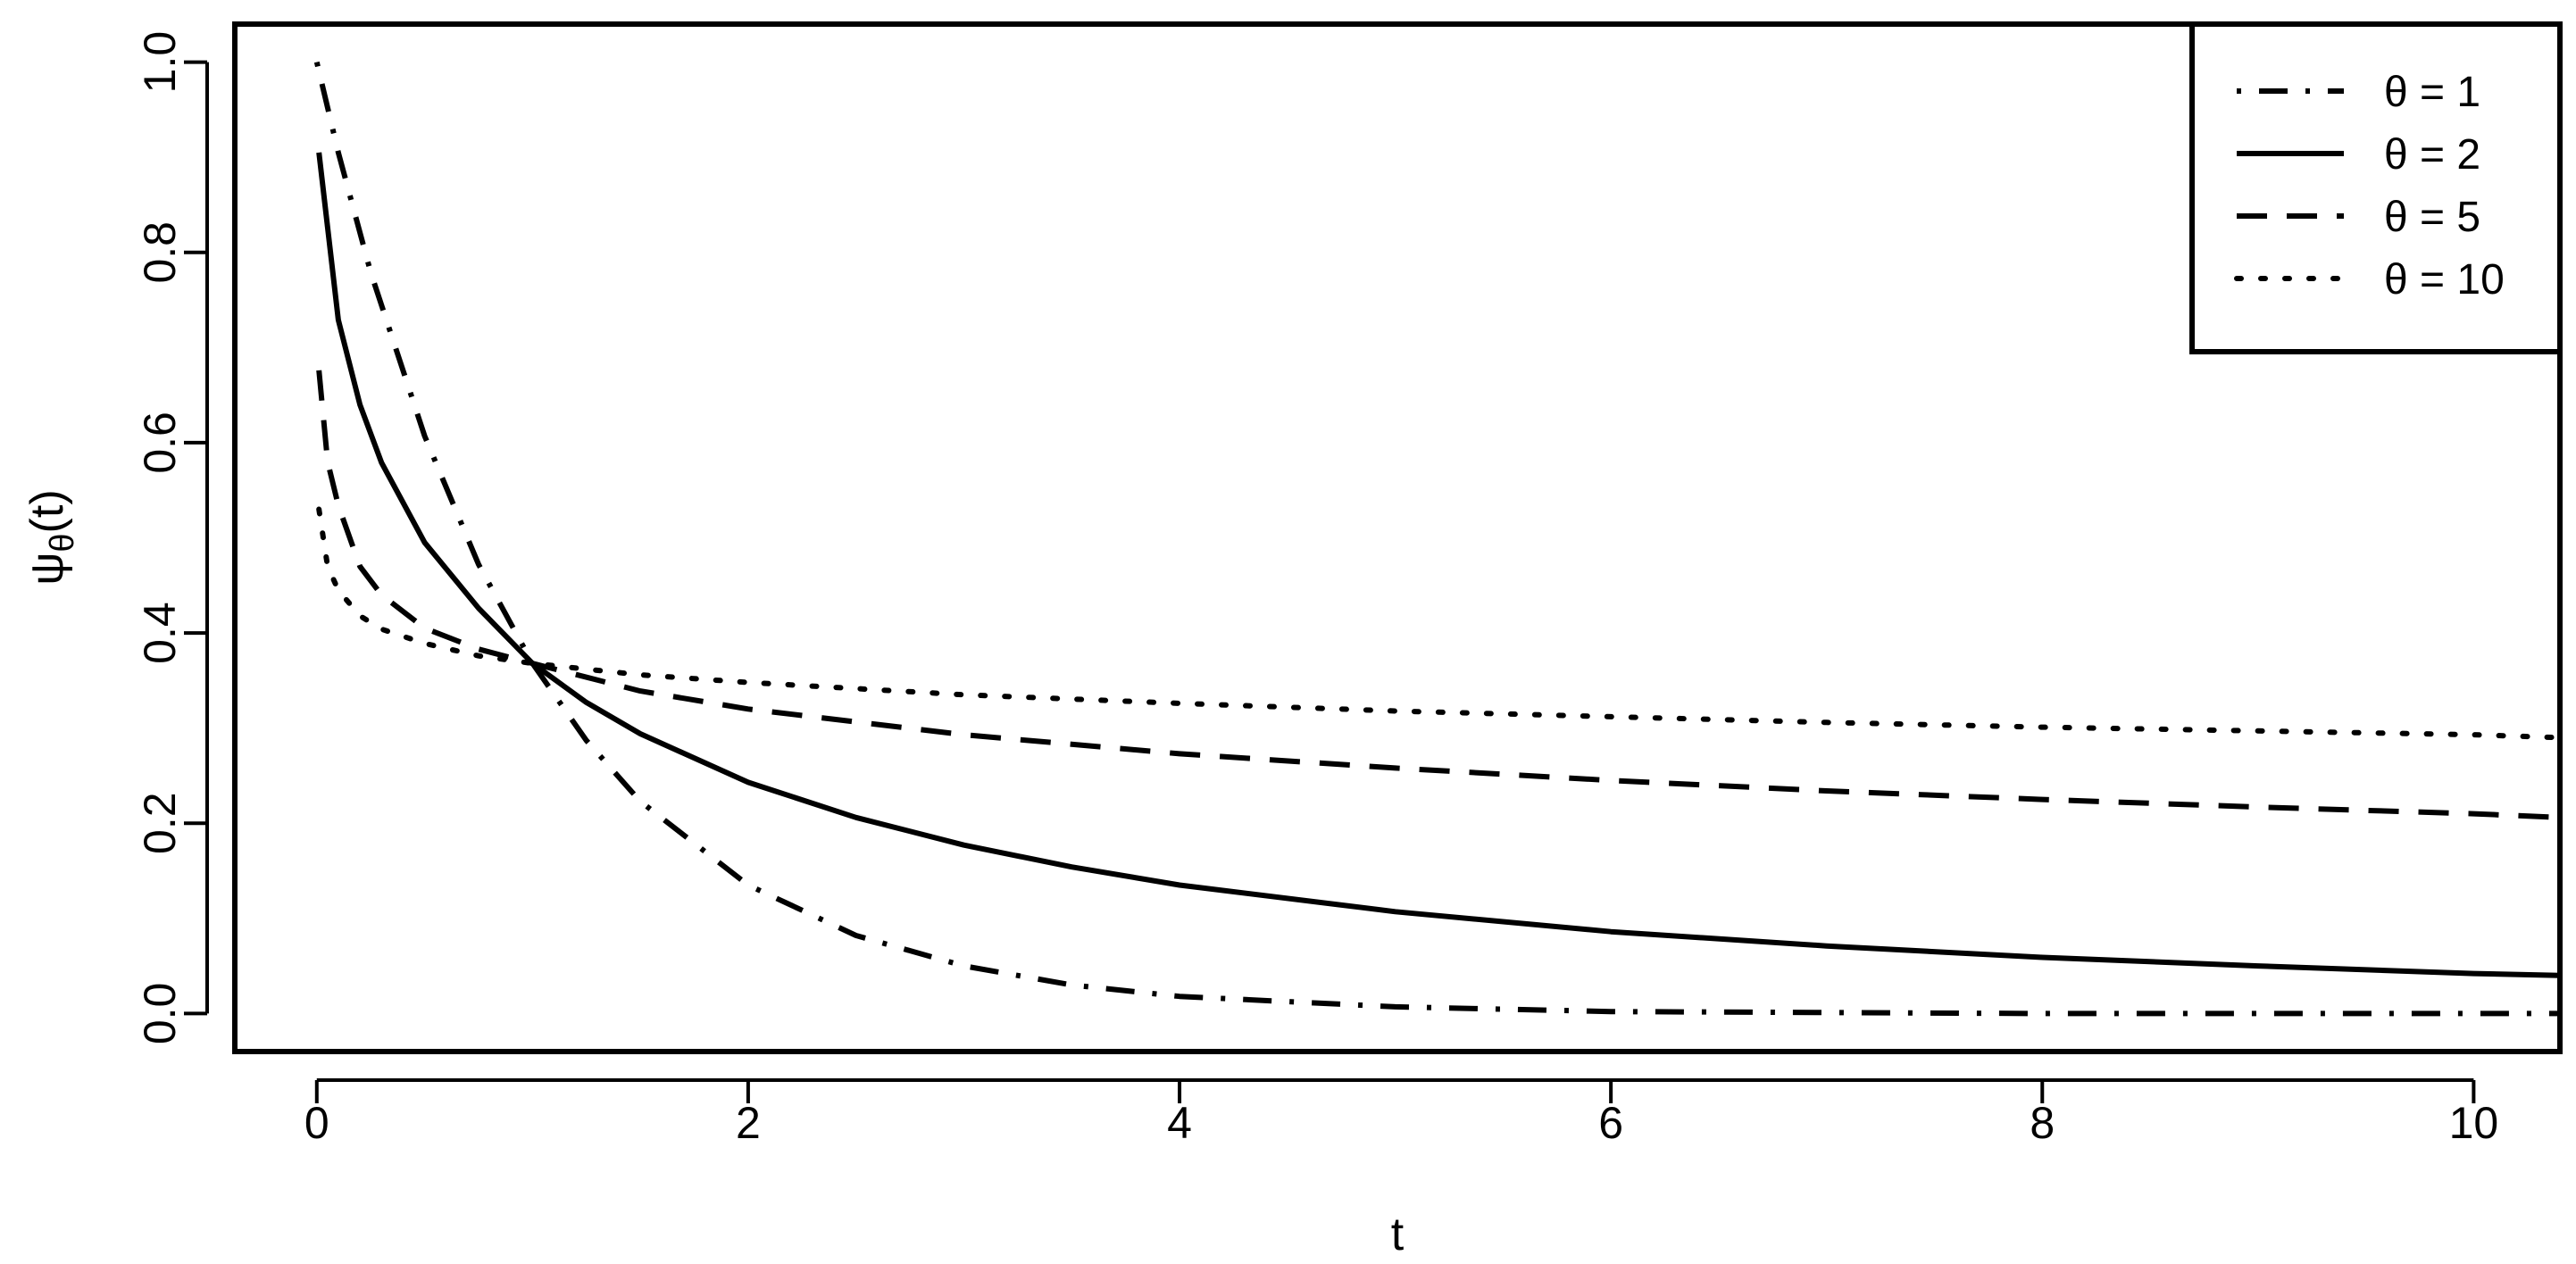 The width and height of the screenshot is (2576, 1264). Describe the element at coordinates (47, 569) in the screenshot. I see `y-label-main: ψ` at that location.